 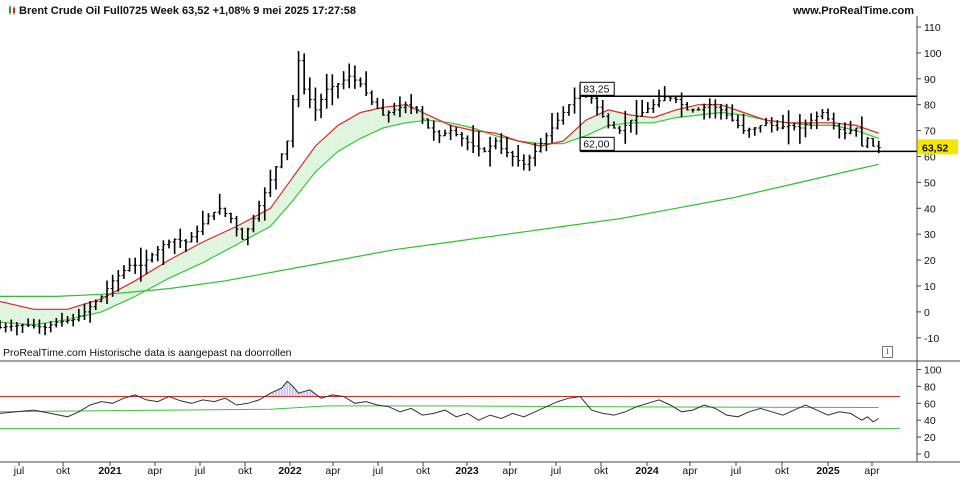 I want to click on price-y-tick-label: 110, so click(x=932, y=28).